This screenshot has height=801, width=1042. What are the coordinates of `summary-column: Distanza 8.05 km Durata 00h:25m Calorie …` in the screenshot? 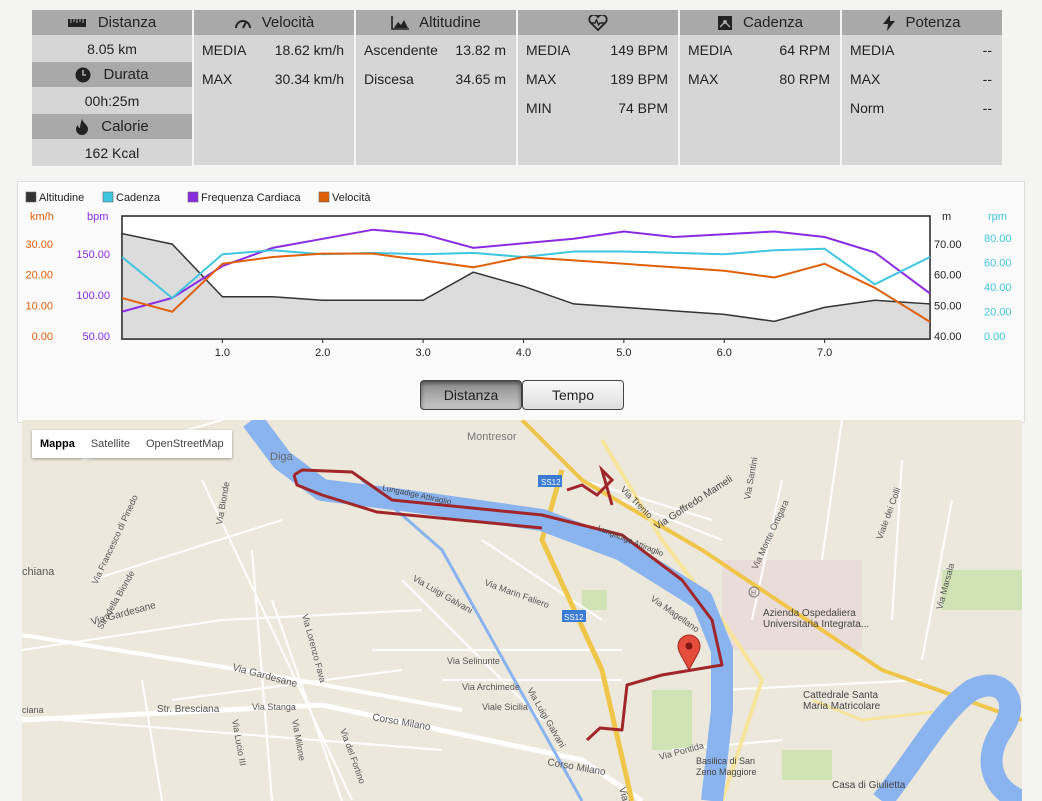 It's located at (112, 88).